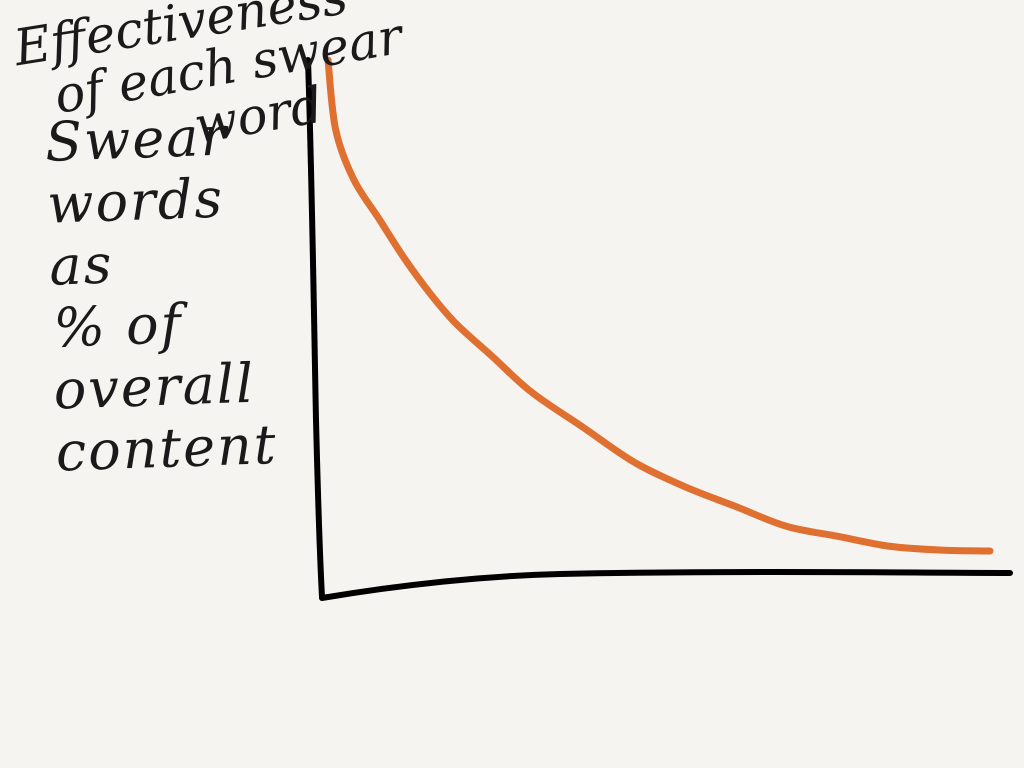 Image resolution: width=1024 pixels, height=768 pixels. Describe the element at coordinates (118, 326) in the screenshot. I see `y-axis-label-line: % of` at that location.